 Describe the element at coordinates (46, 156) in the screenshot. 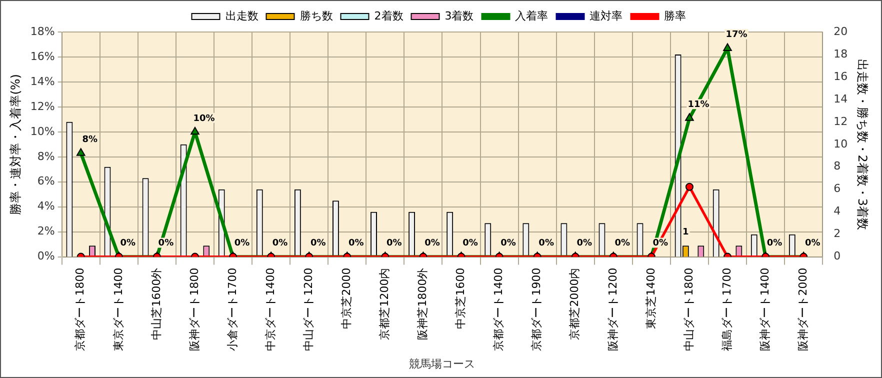

I see `y-tick-label: 8%` at that location.